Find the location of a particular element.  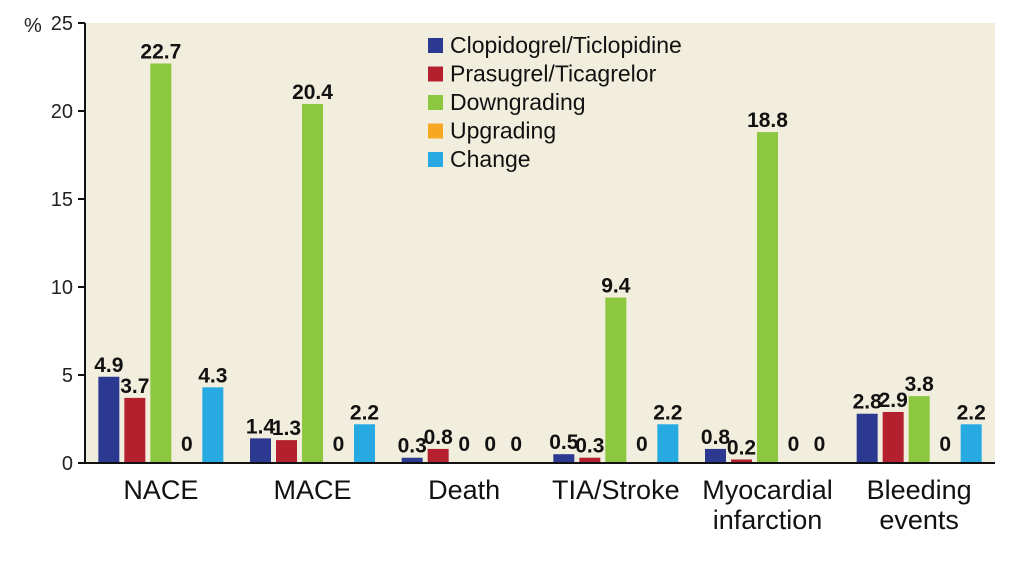

x-category-label: events is located at coordinates (919, 520).